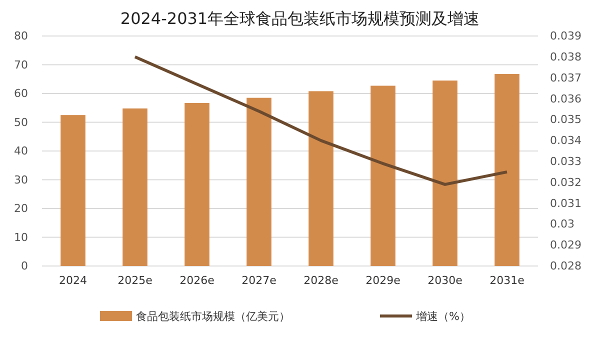  I want to click on legend-label: 食品包装纸市场规模（亿美元）, so click(213, 316).